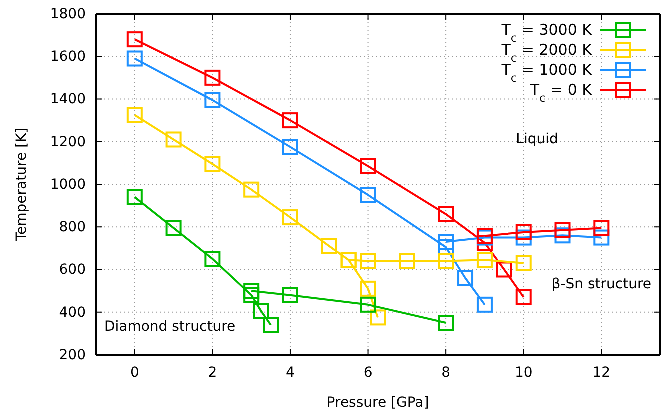 The height and width of the screenshot is (413, 663). What do you see at coordinates (72, 312) in the screenshot?
I see `y-tick-label: 400` at bounding box center [72, 312].